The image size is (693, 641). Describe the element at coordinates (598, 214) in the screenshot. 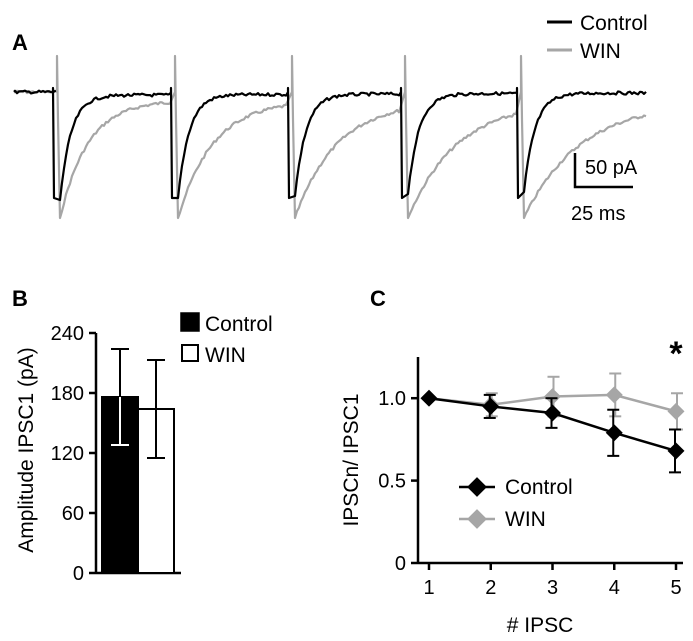

I see `scale-bar-time: 25 ms` at that location.